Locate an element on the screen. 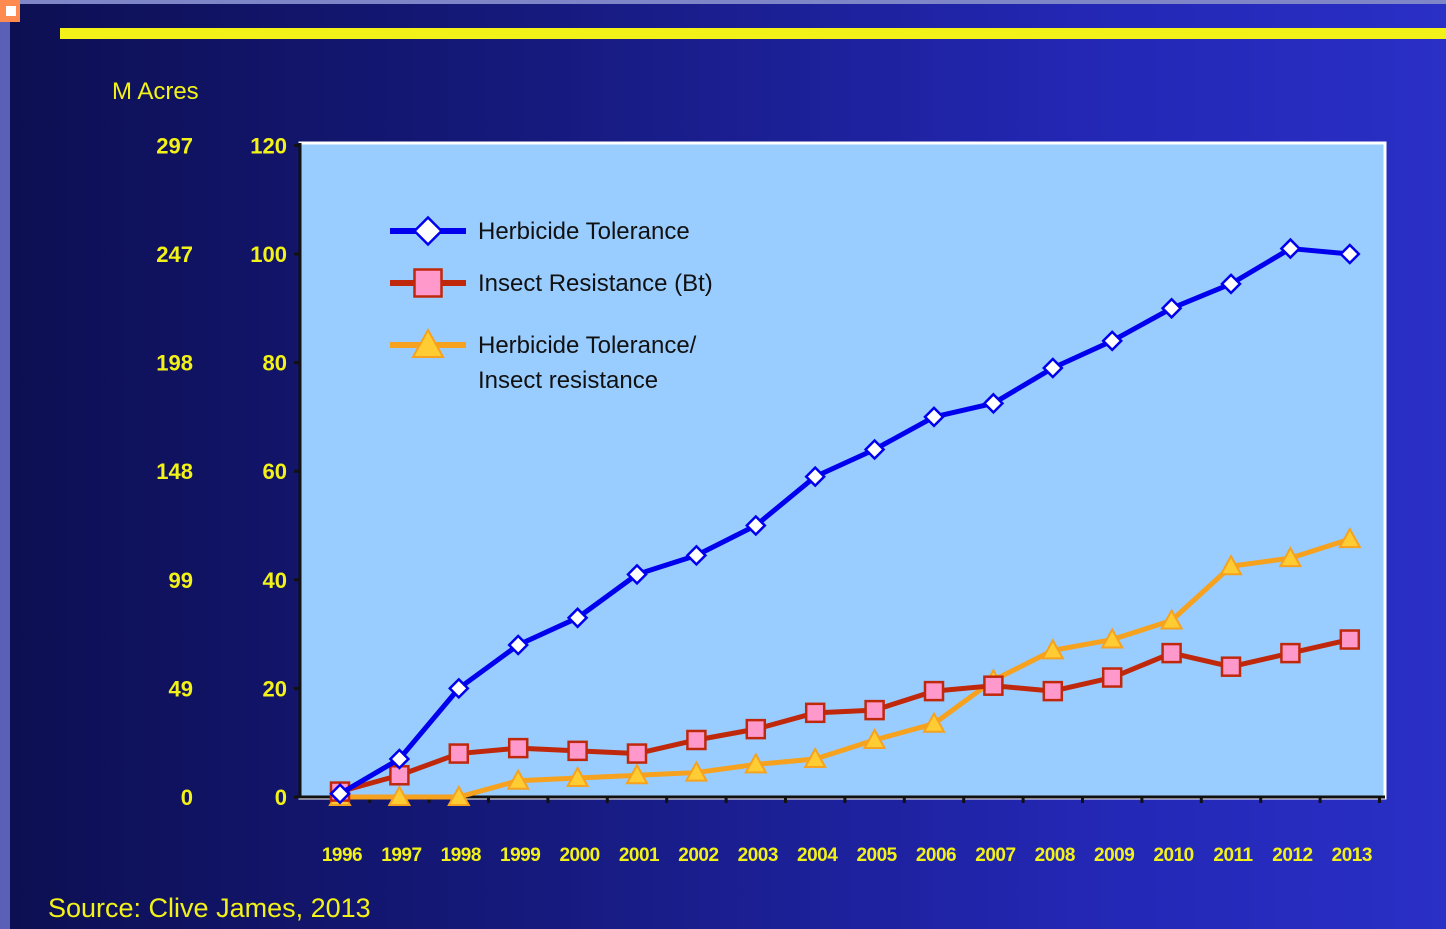 Image resolution: width=1446 pixels, height=929 pixels. y2-tick-label: 99 is located at coordinates (181, 580).